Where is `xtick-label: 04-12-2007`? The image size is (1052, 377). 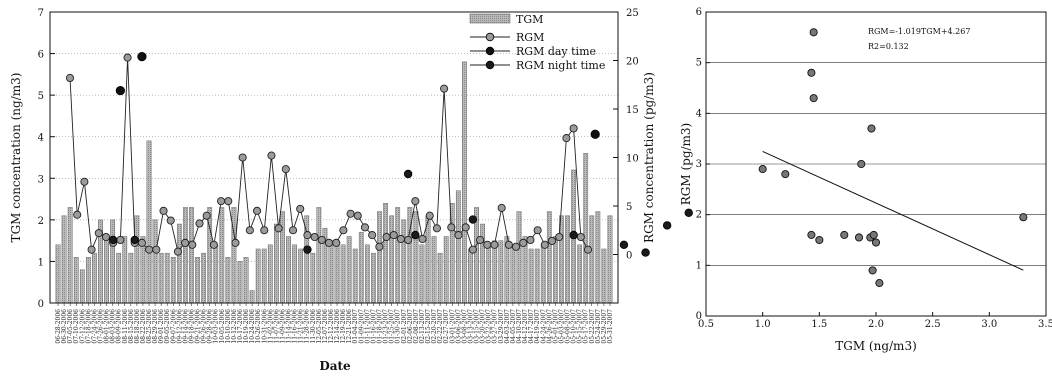
xtick-label: 04-12-2007 is located at coordinates (525, 326).